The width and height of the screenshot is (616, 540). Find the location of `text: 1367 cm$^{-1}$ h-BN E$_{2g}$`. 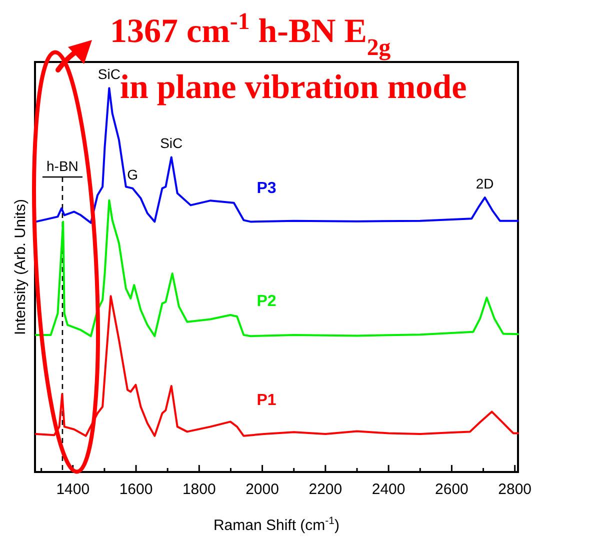

text: 1367 cm$^{-1}$ h-BN E$_{2g}$ is located at coordinates (250, 35).